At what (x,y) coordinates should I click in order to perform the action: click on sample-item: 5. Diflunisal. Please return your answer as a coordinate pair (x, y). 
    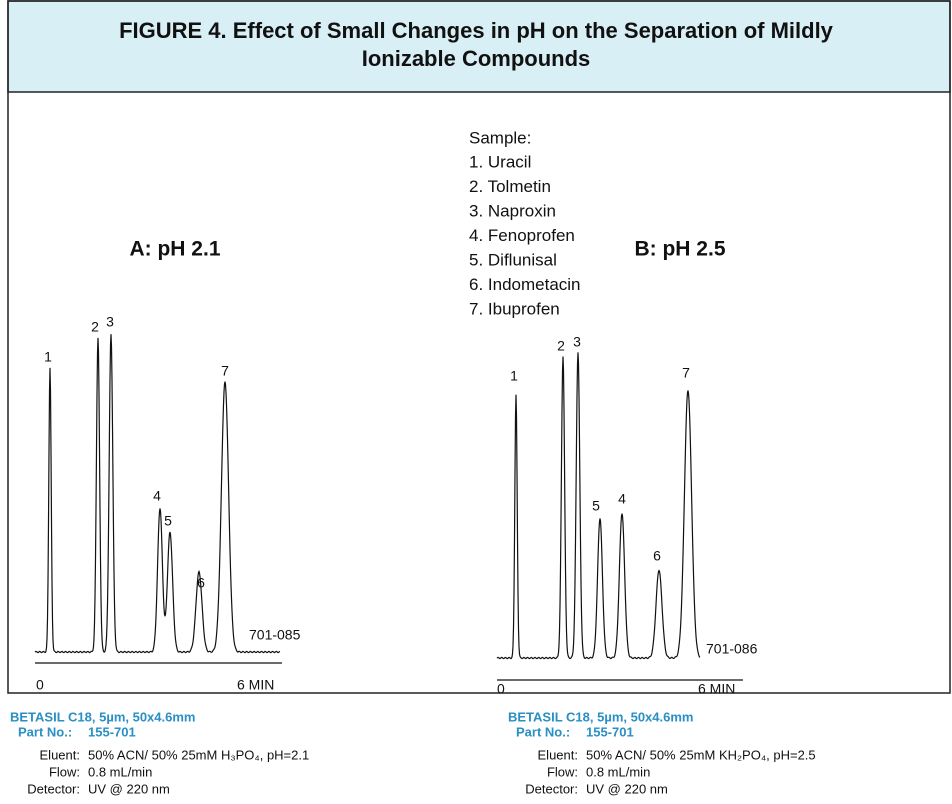
    Looking at the image, I should click on (513, 259).